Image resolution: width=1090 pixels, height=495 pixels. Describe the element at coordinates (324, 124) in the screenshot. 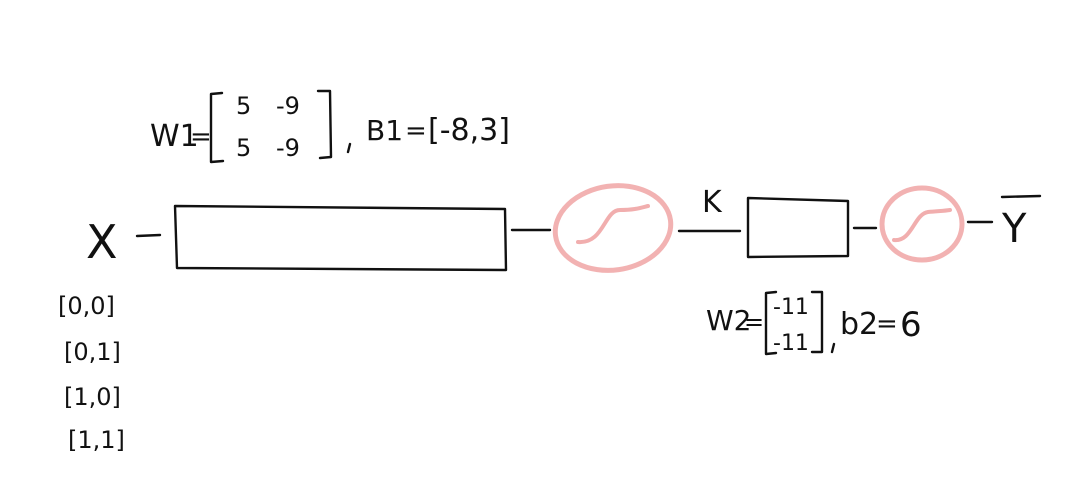

I see `w1-right-bracket` at that location.